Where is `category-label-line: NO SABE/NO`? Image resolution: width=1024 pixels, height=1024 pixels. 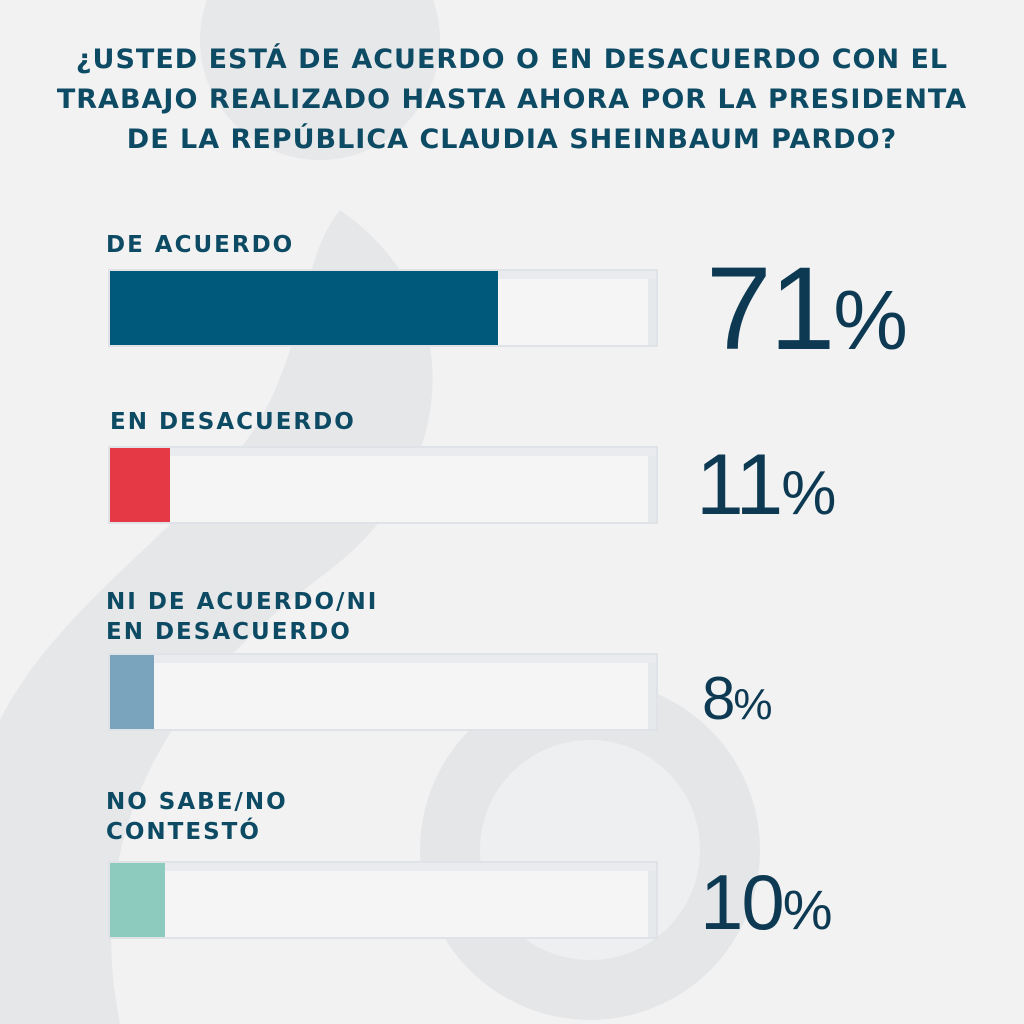 category-label-line: NO SABE/NO is located at coordinates (197, 802).